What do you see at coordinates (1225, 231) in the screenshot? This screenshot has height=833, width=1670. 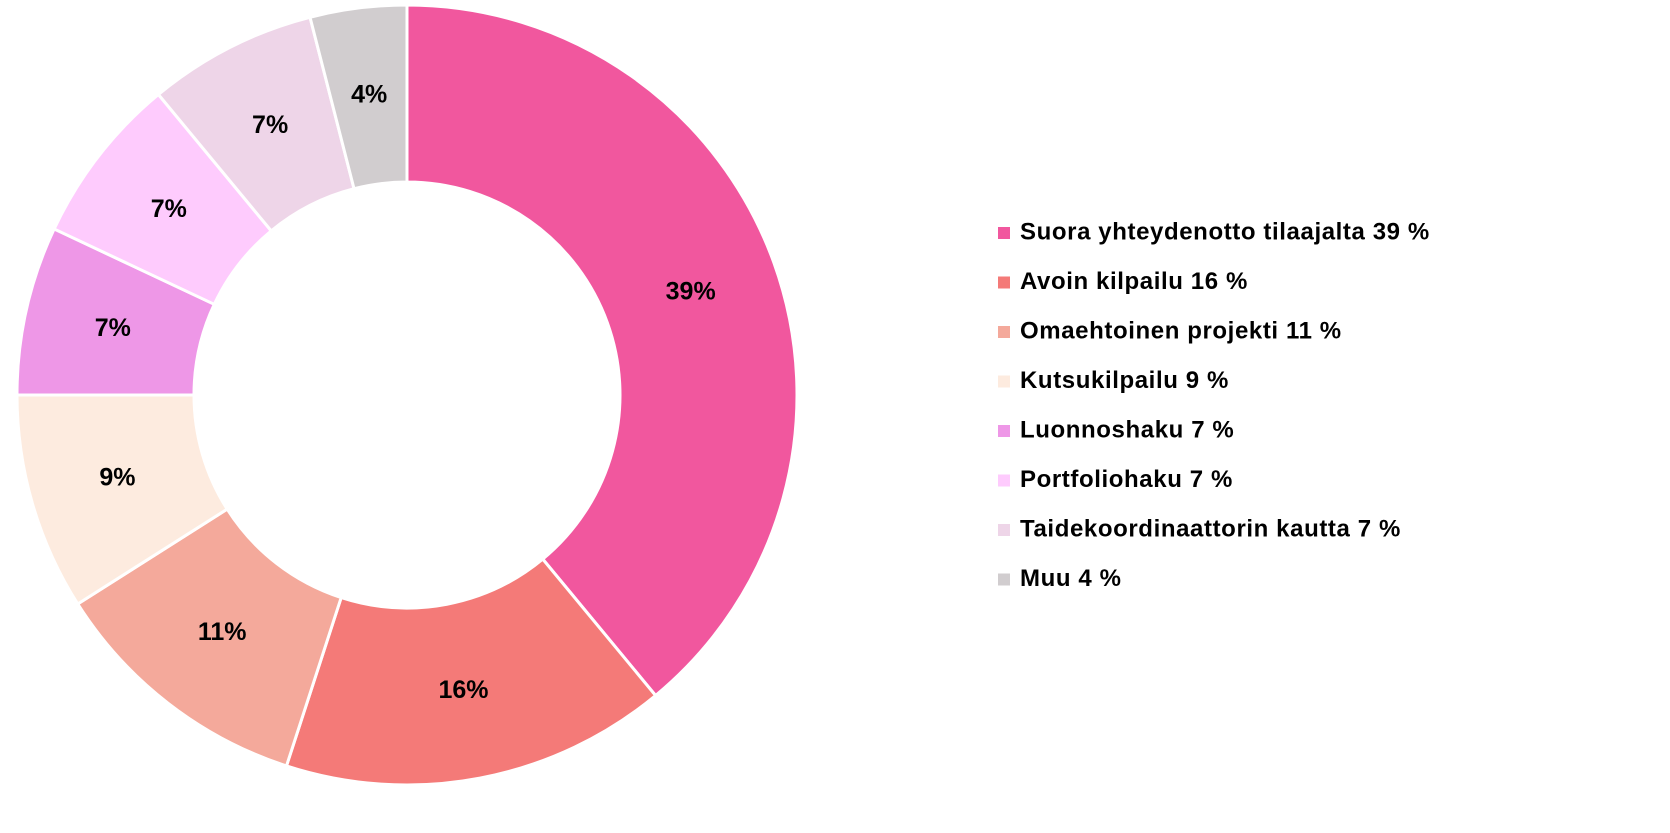 I see `legend-label: Suora yhteydenotto tilaajalta 39 %` at bounding box center [1225, 231].